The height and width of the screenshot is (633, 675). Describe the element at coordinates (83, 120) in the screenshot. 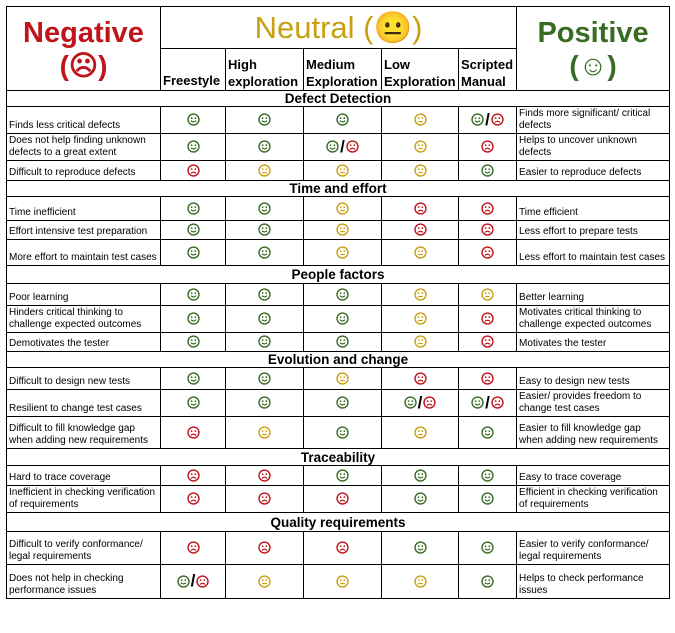

I see `negative-statement: Finds less critical defects` at that location.